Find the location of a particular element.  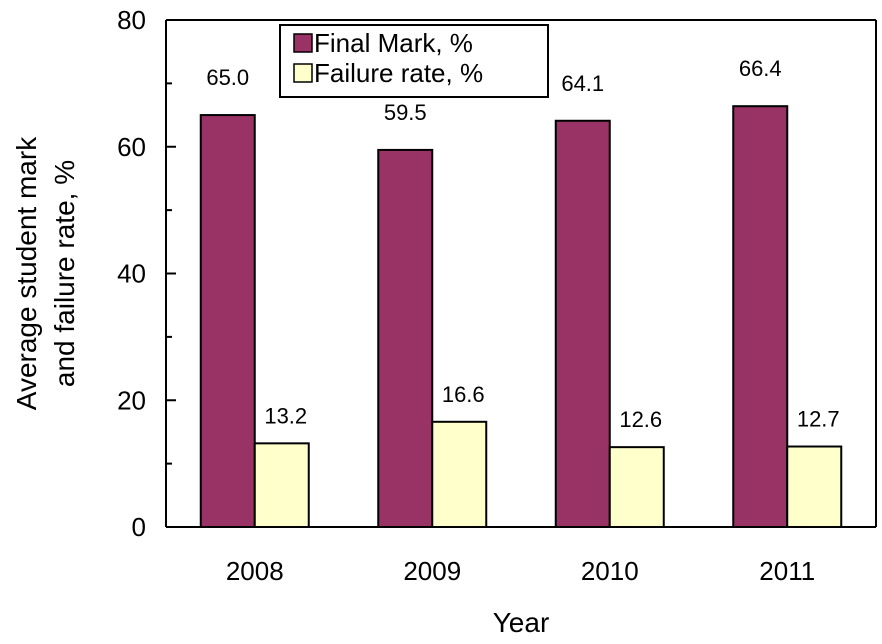

data-label-failure-rate-2009: 16.6 is located at coordinates (463, 394).